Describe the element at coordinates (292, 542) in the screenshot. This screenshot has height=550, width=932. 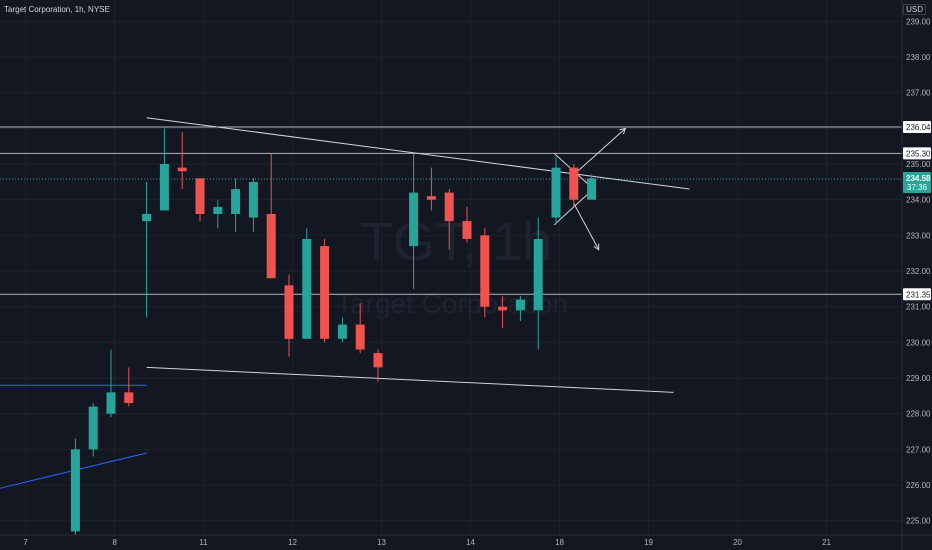
I see `x-tick-label: 12` at that location.